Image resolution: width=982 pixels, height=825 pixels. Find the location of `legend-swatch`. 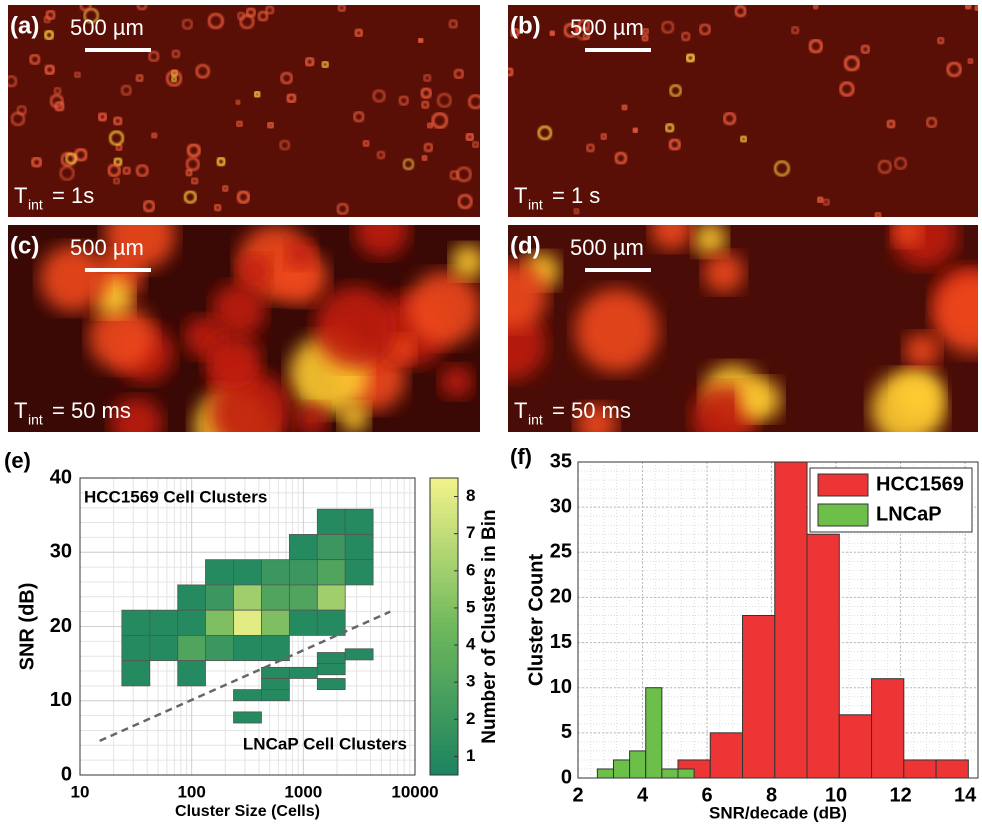

legend-swatch is located at coordinates (843, 515).